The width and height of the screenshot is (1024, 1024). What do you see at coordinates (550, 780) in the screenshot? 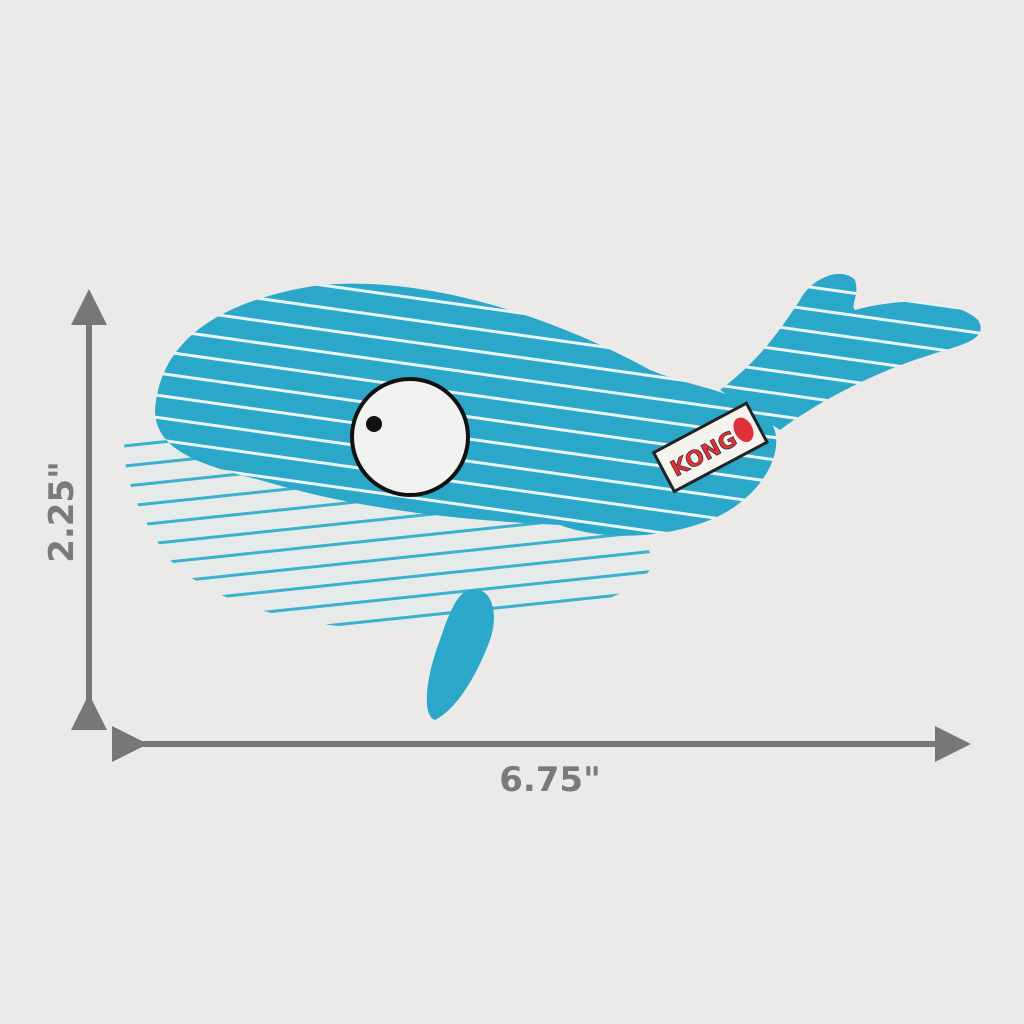
I see `width-dimension-label: 6.75"` at bounding box center [550, 780].